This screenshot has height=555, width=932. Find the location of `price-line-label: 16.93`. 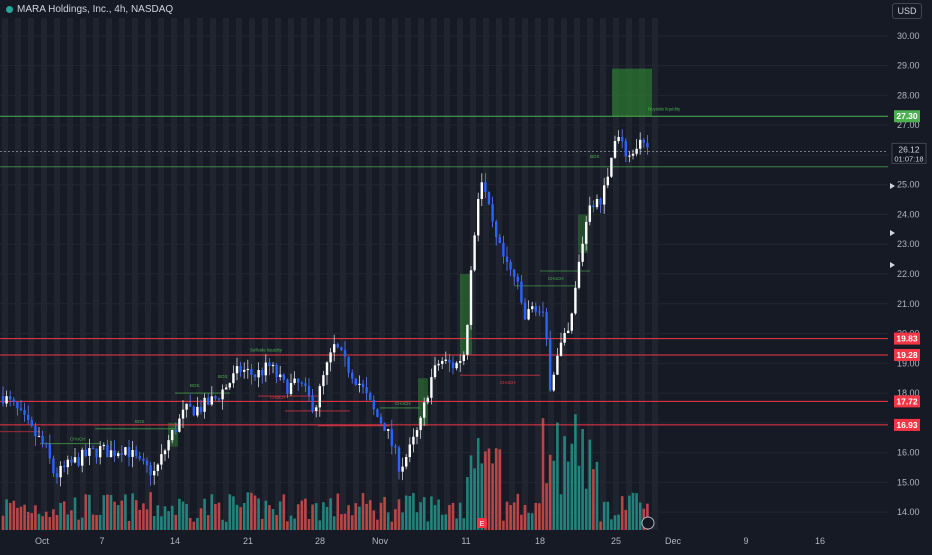

price-line-label: 16.93 is located at coordinates (907, 425).